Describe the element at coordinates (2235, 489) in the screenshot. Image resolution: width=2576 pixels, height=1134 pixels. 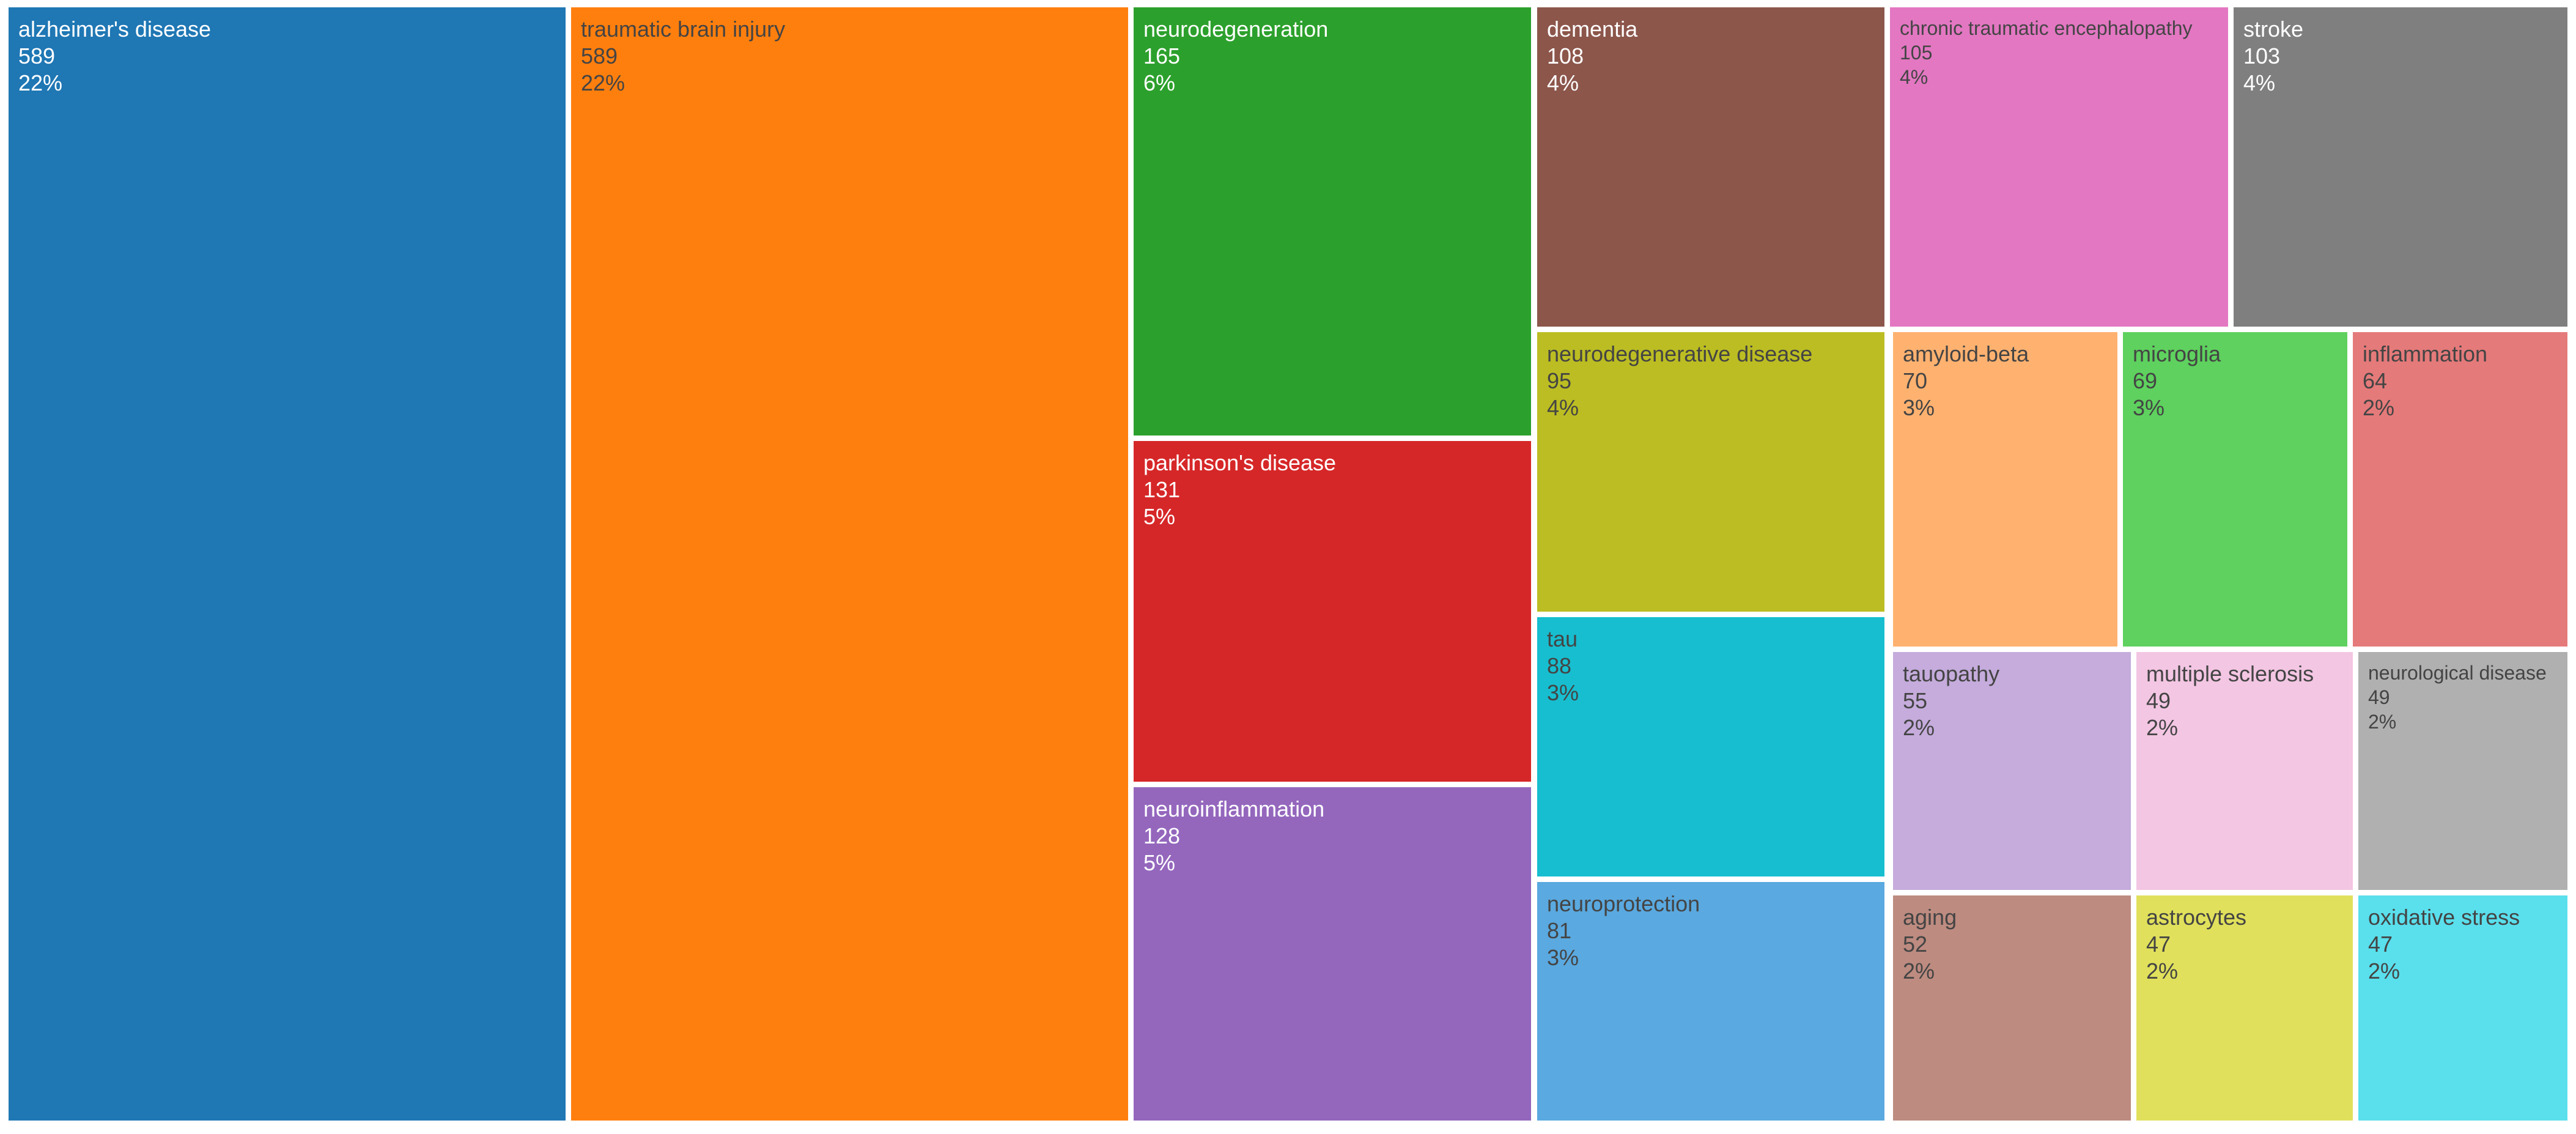
I see `treemap-cell-microglia: microglia 69 3%` at that location.